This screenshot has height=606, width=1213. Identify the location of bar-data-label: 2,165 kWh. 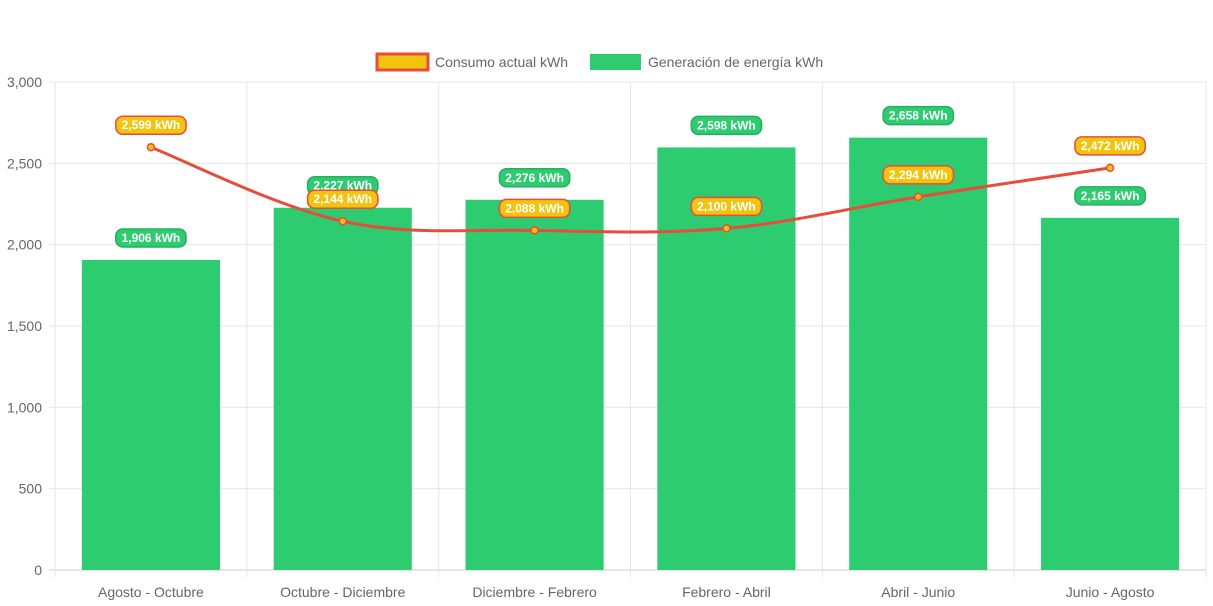
(1110, 196).